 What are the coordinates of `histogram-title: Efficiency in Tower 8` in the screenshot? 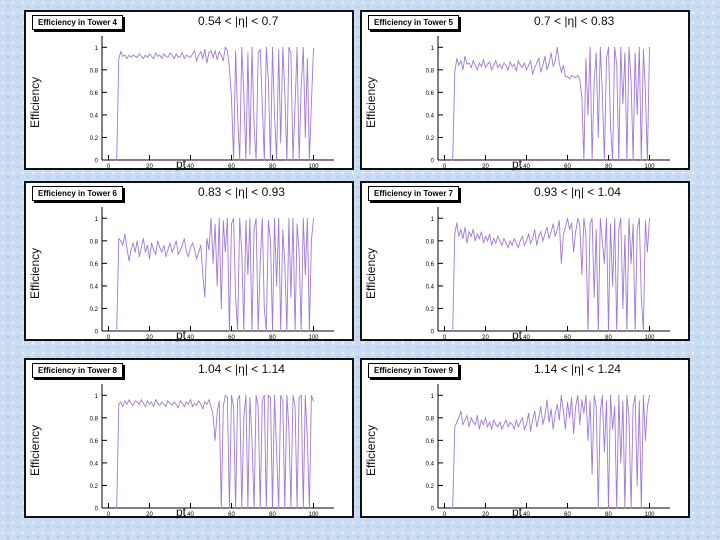 It's located at (77, 370).